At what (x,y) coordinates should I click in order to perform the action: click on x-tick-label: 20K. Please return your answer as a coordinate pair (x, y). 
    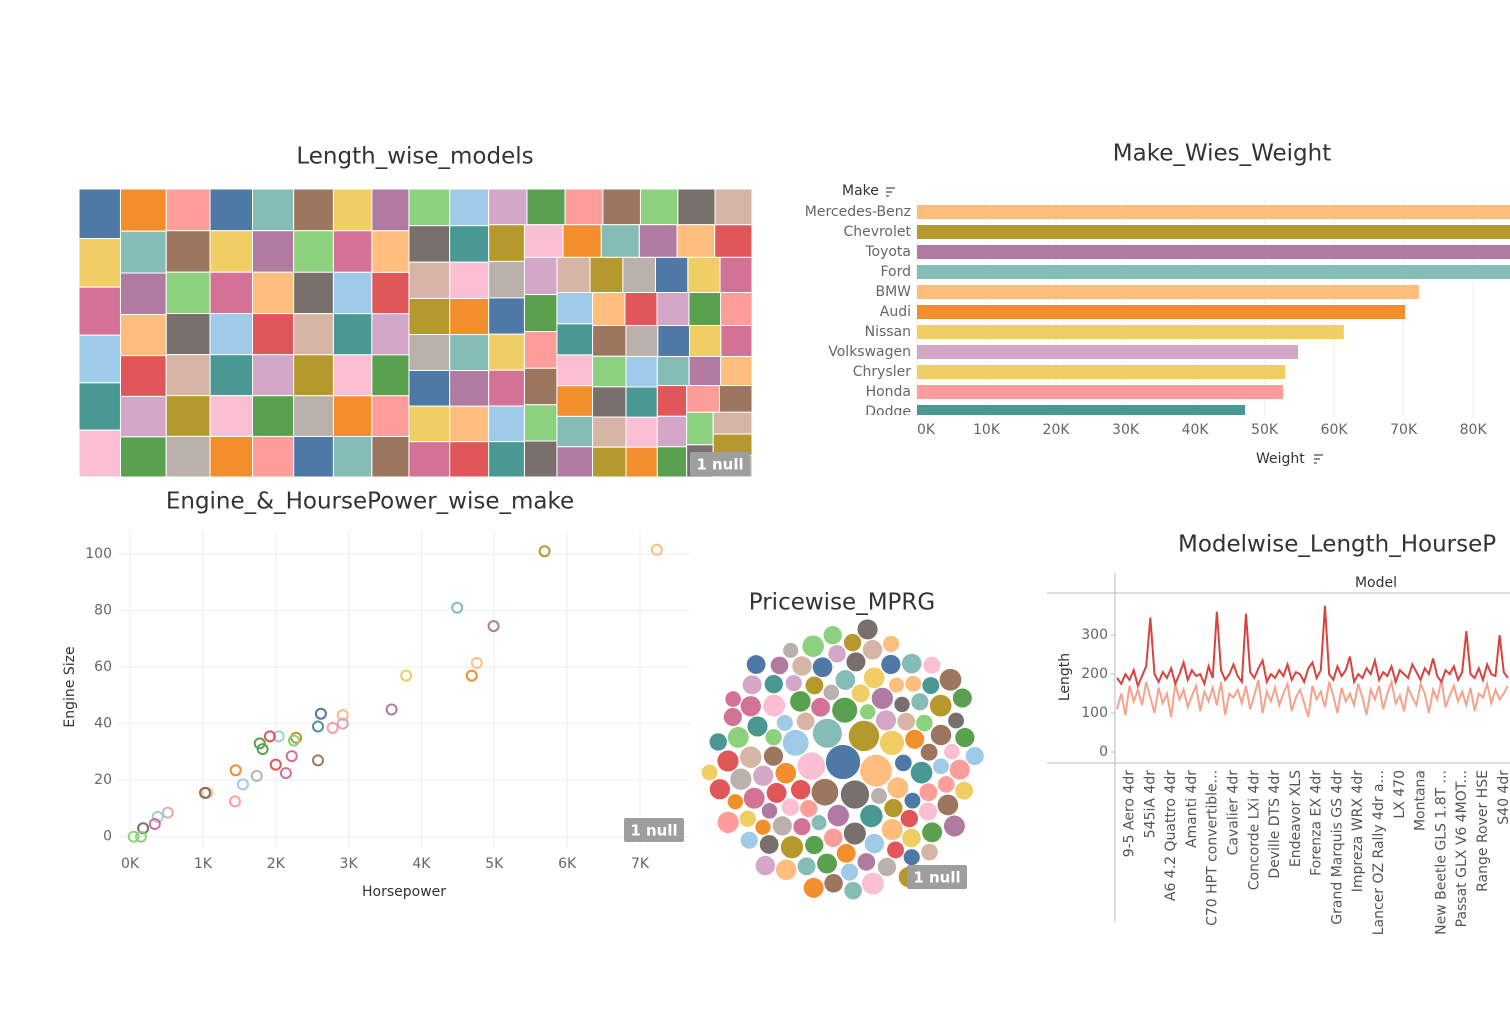
    Looking at the image, I should click on (1057, 430).